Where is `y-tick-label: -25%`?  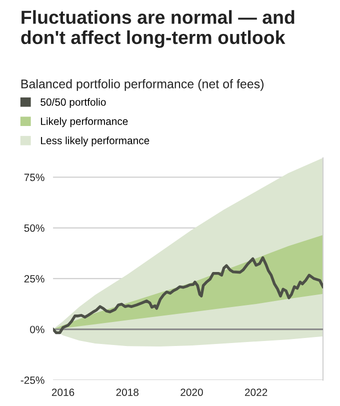
y-tick-label: -25% is located at coordinates (32, 380).